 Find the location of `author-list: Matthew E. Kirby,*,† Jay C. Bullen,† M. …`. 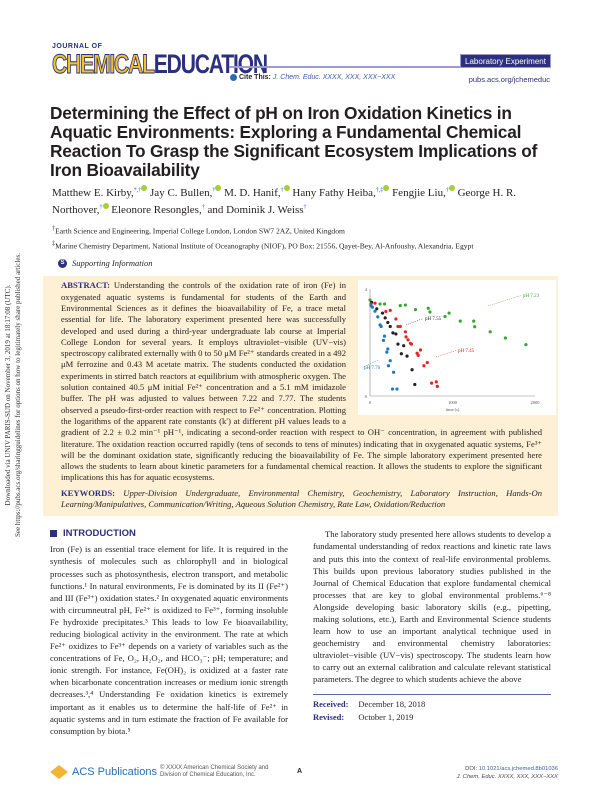

author-list: Matthew E. Kirby,*,† Jay C. Bullen,† M. … is located at coordinates (300, 200).